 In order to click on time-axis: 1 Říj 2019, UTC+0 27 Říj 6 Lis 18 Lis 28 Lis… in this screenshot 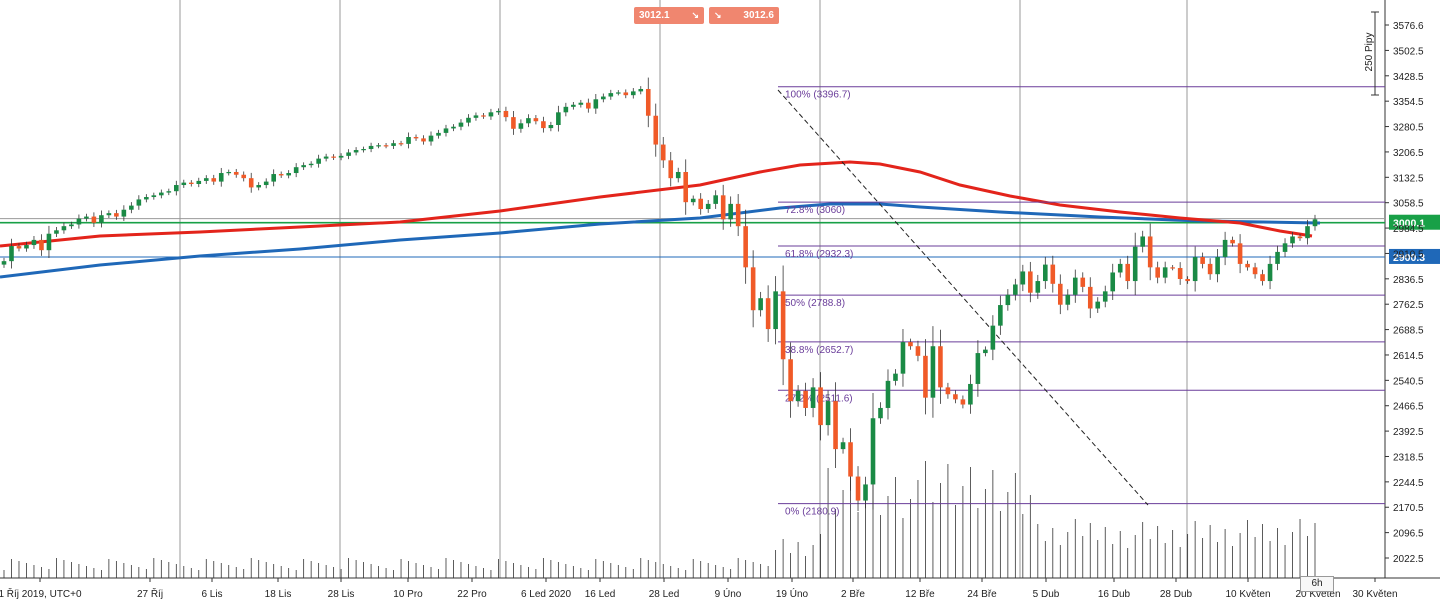, I will do `click(699, 589)`.